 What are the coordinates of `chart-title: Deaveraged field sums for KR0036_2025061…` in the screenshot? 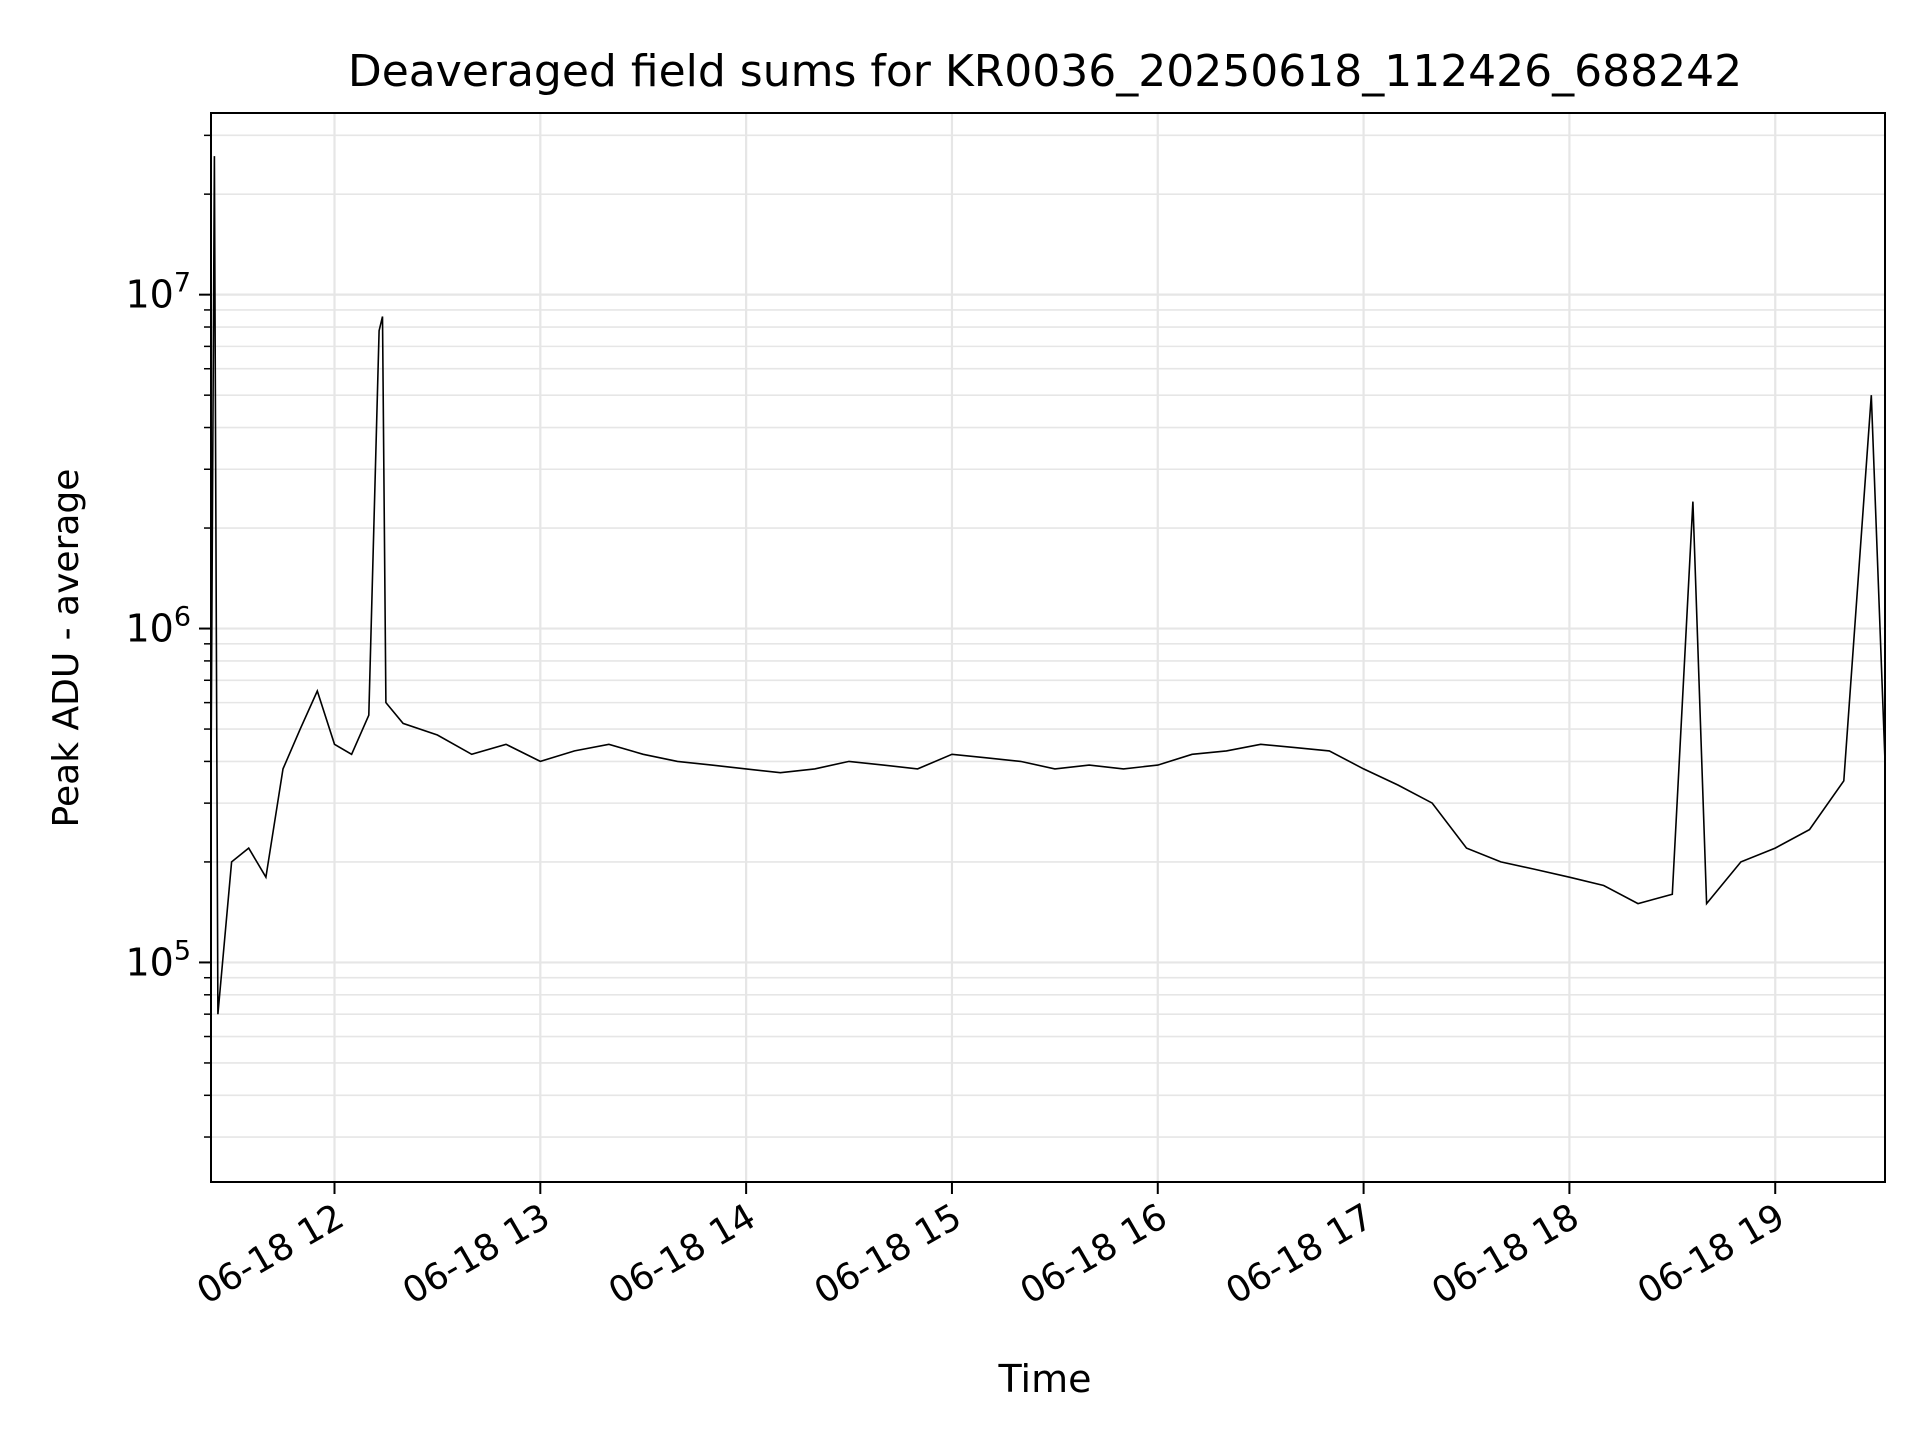 It's located at (1045, 71).